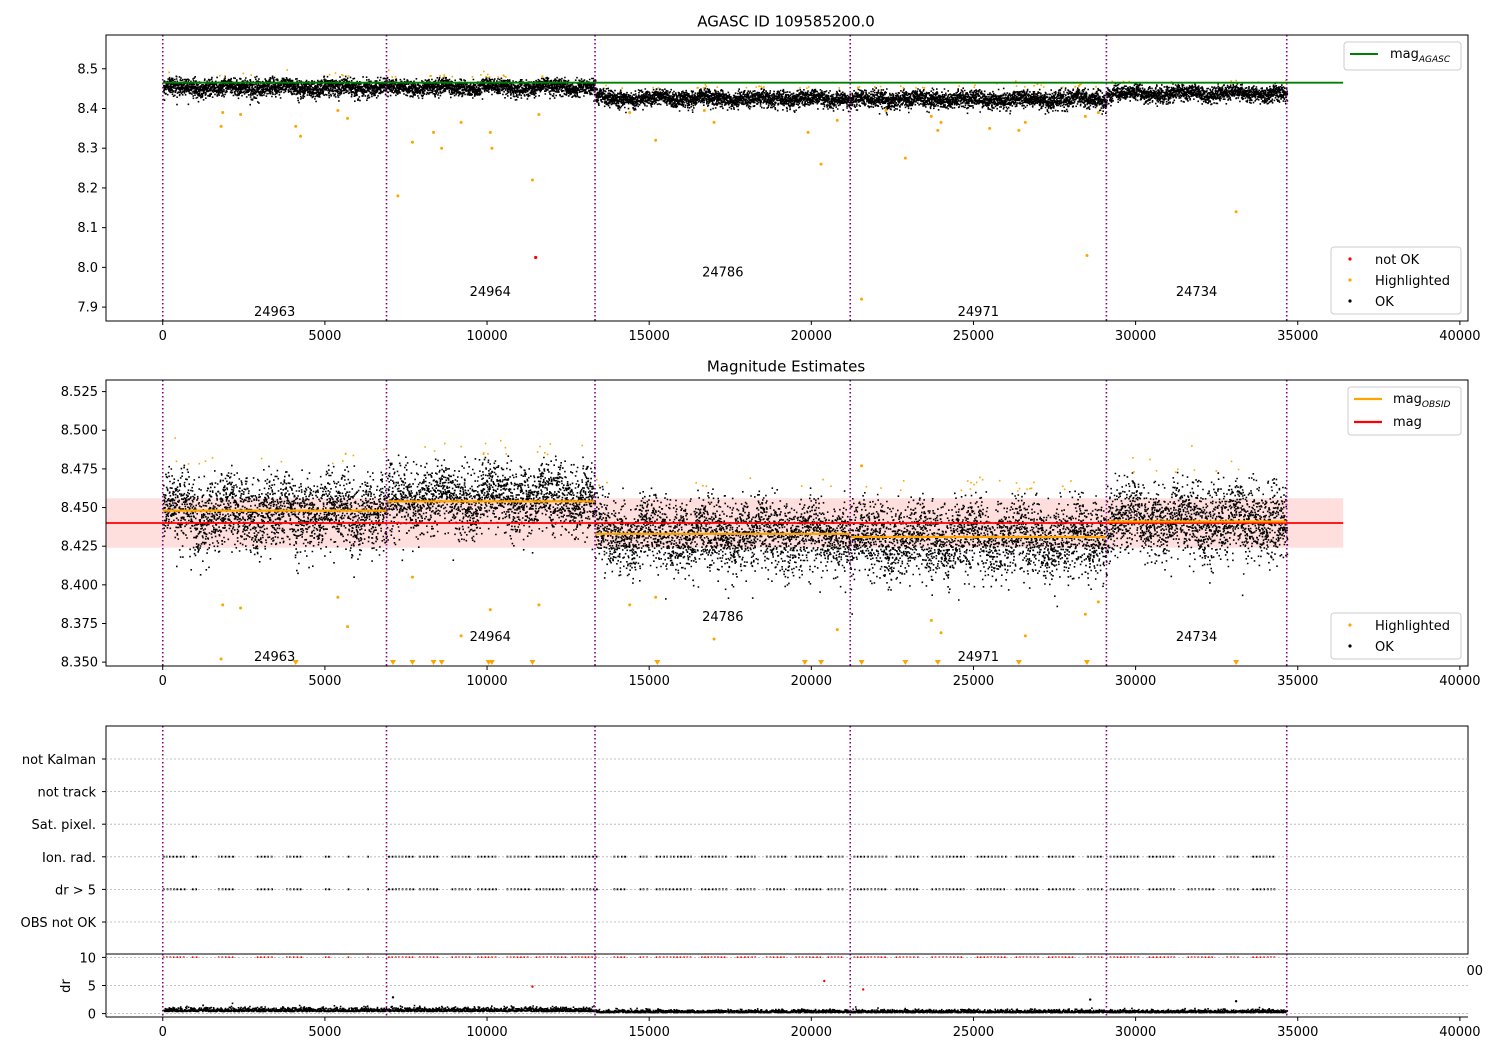 The width and height of the screenshot is (1500, 1050). Describe the element at coordinates (1407, 422) in the screenshot. I see `legend-label: mag` at that location.